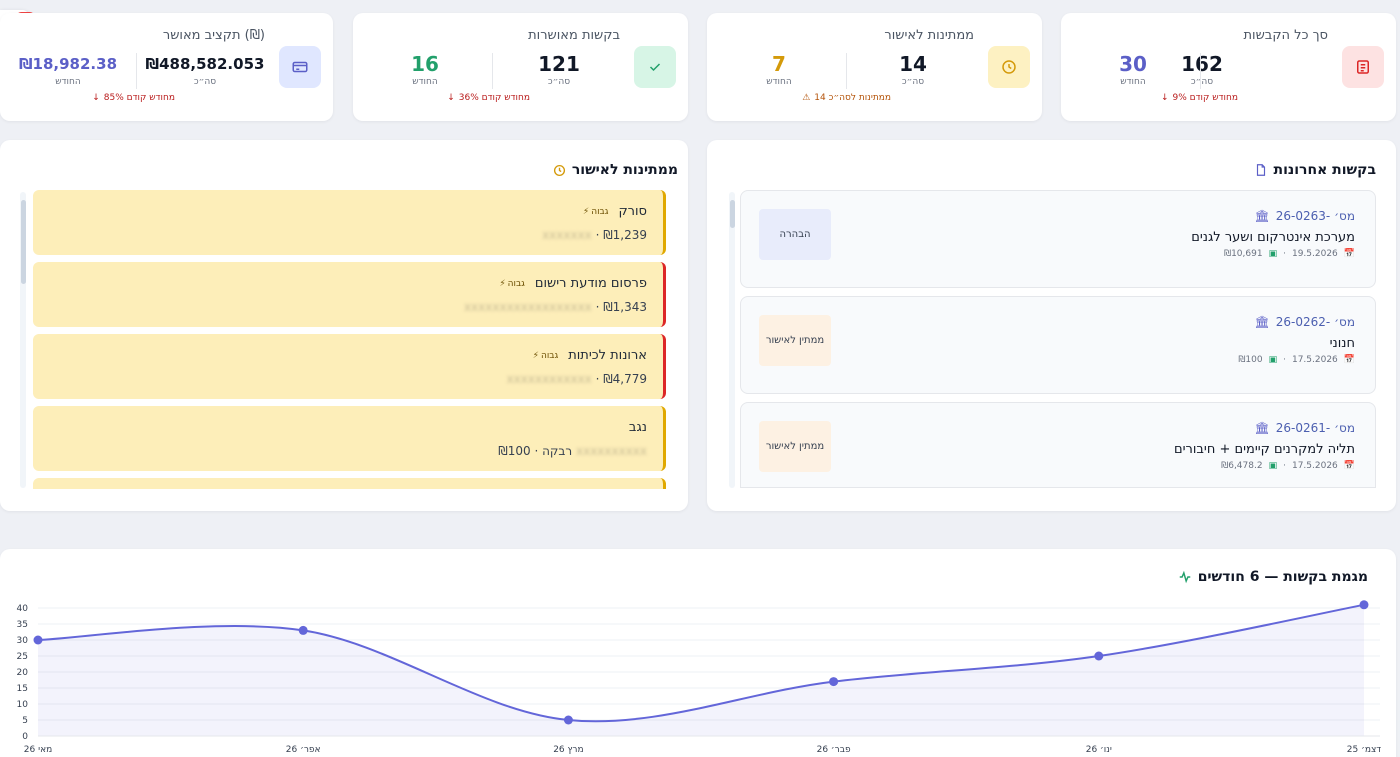 The width and height of the screenshot is (1400, 757). I want to click on pending-approvals-title: ממתינות לאישור, so click(615, 170).